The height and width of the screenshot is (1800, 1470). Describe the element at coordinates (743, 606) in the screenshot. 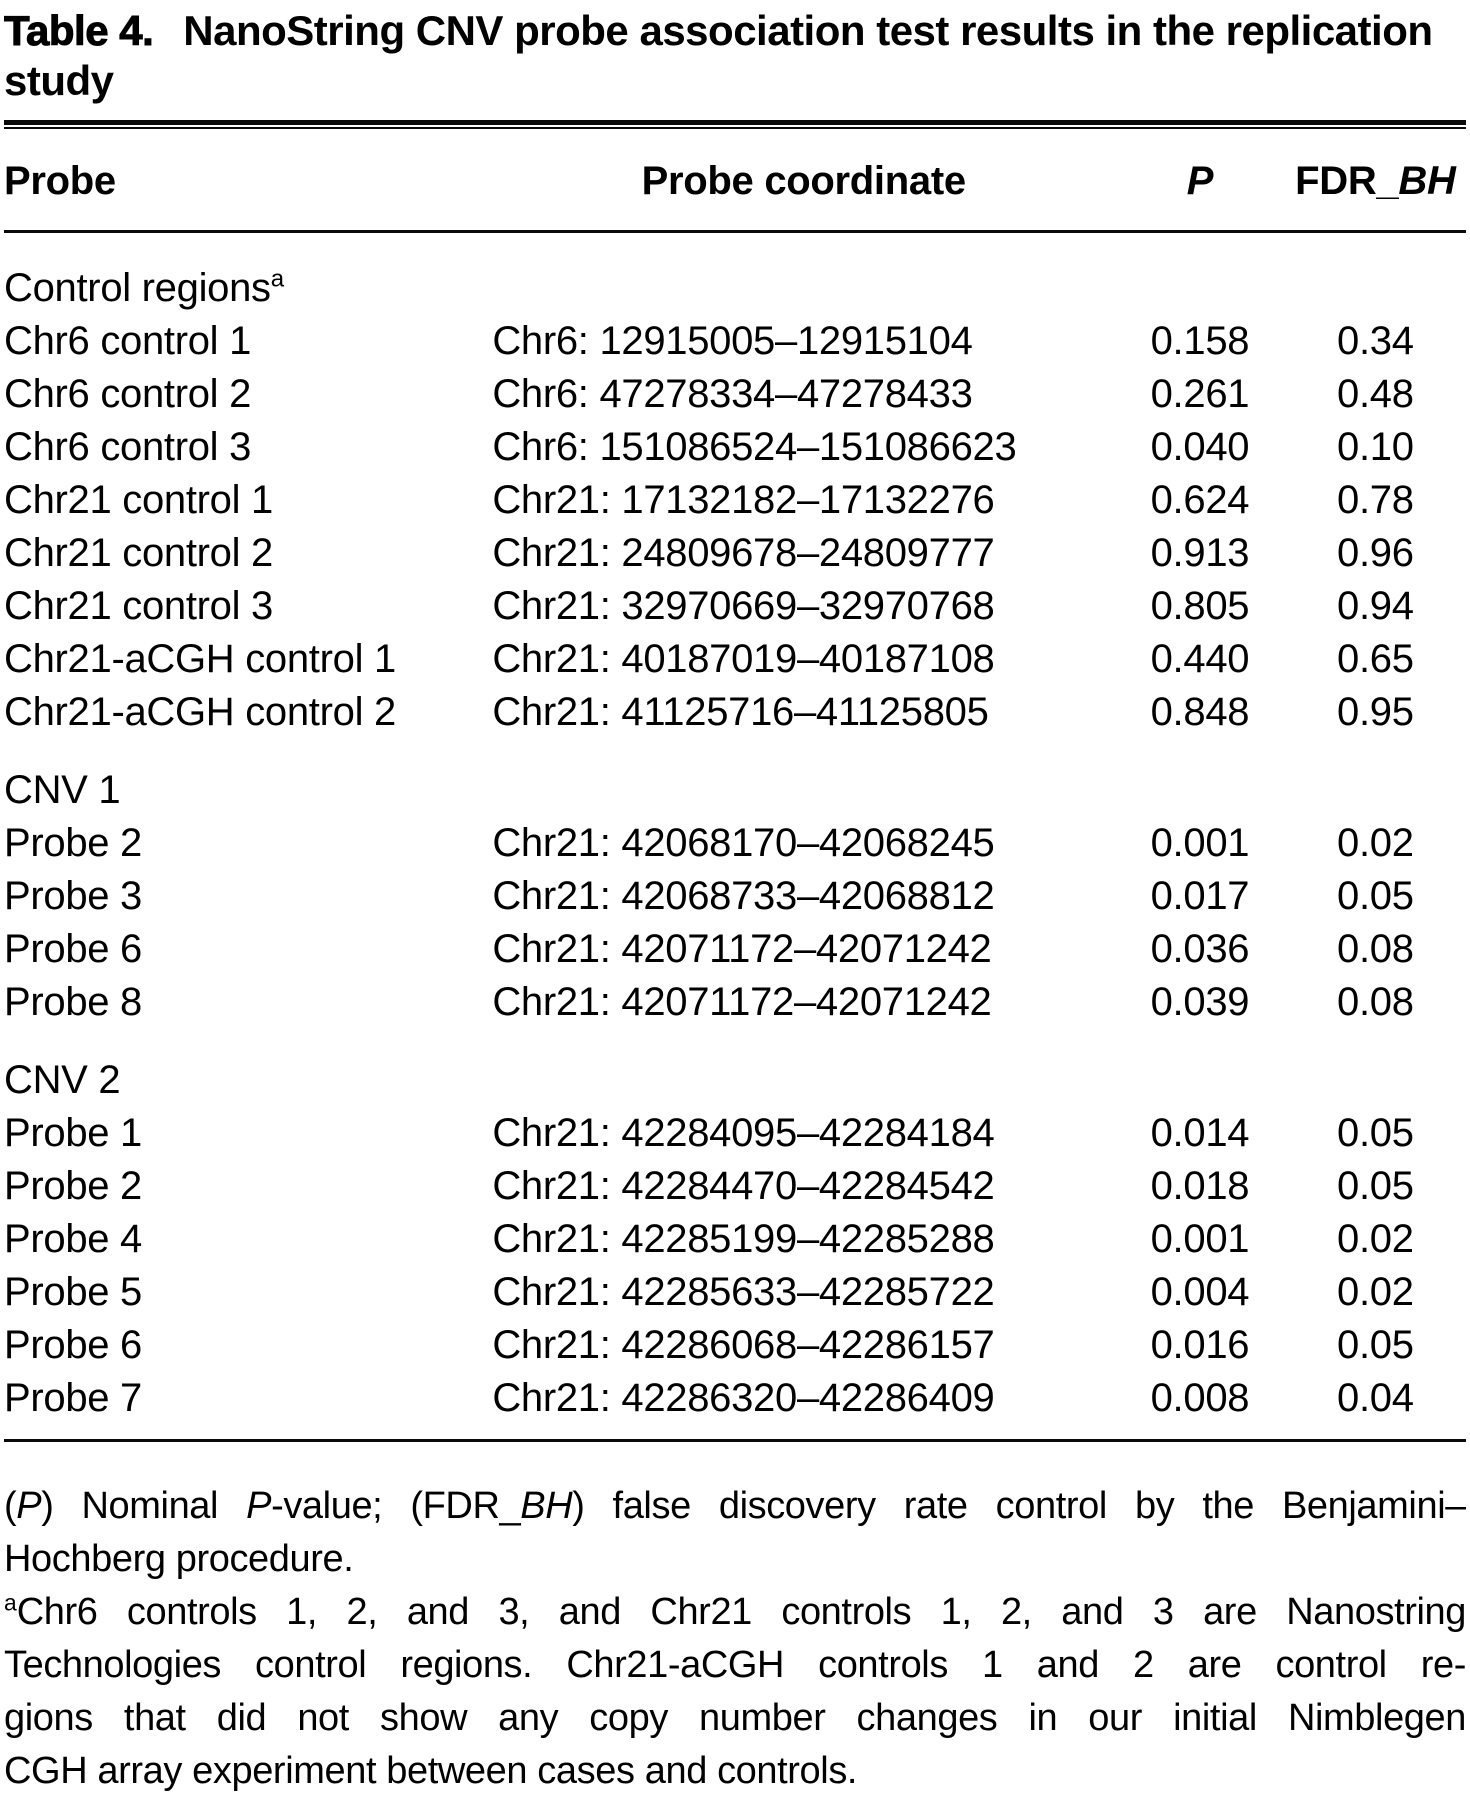

I see `cell-probe-coordinate: Chr21: 32970669–32970768` at that location.